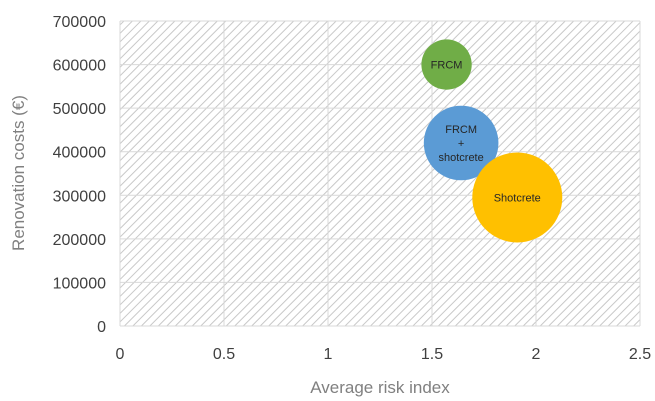  What do you see at coordinates (79, 66) in the screenshot?
I see `y-tick-label: 600000` at bounding box center [79, 66].